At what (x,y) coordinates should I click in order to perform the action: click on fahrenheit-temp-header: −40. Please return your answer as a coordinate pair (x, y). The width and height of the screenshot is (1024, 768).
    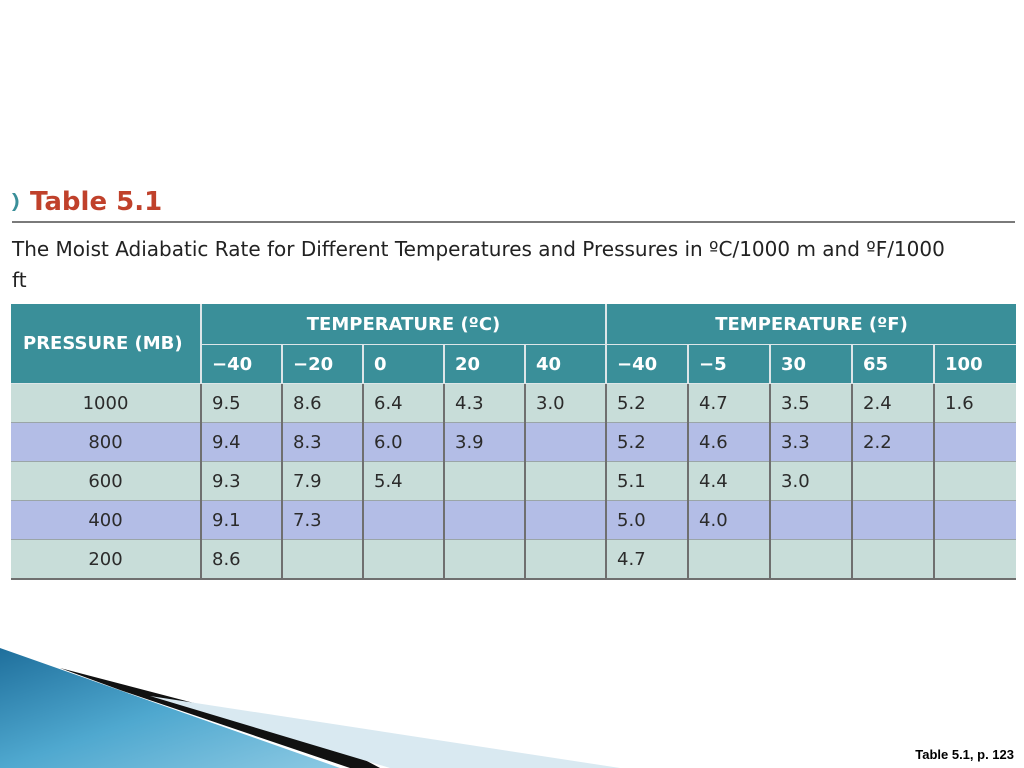
    Looking at the image, I should click on (648, 364).